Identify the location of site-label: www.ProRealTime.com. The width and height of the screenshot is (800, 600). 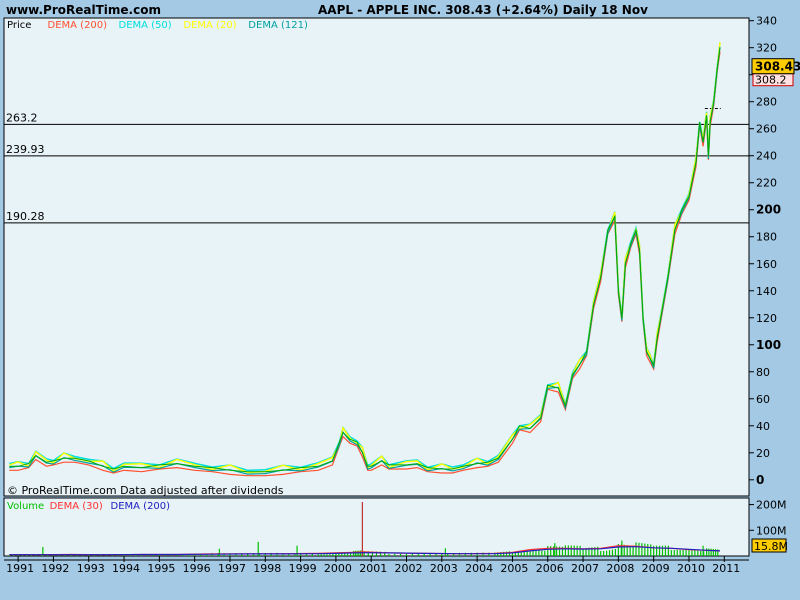
(83, 10).